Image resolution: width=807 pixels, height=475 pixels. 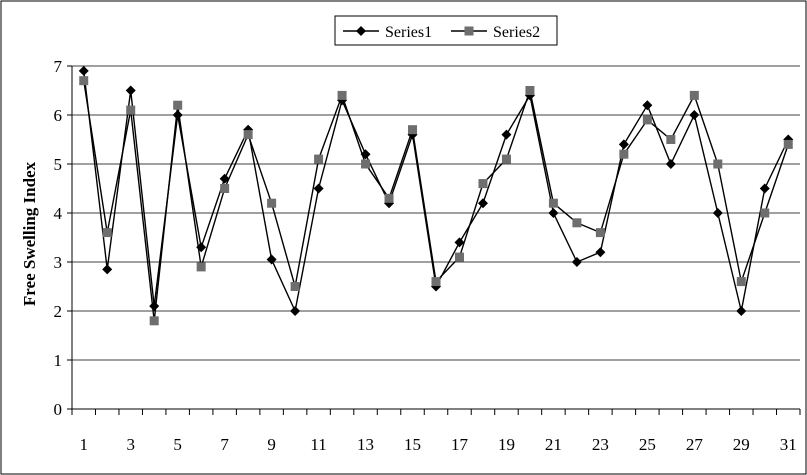 What do you see at coordinates (741, 444) in the screenshot?
I see `x-tick-label: 29` at bounding box center [741, 444].